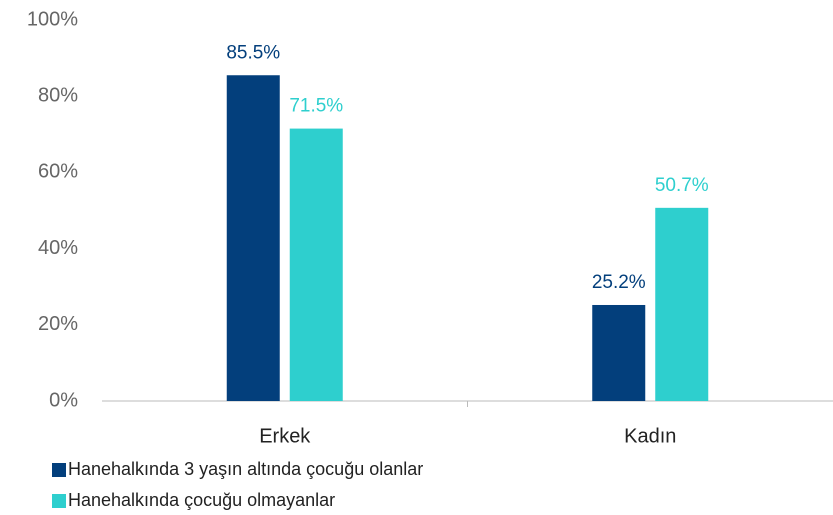 This screenshot has height=515, width=833. I want to click on legend-label: Hanehalkında çocuğu olmayanlar, so click(201, 500).